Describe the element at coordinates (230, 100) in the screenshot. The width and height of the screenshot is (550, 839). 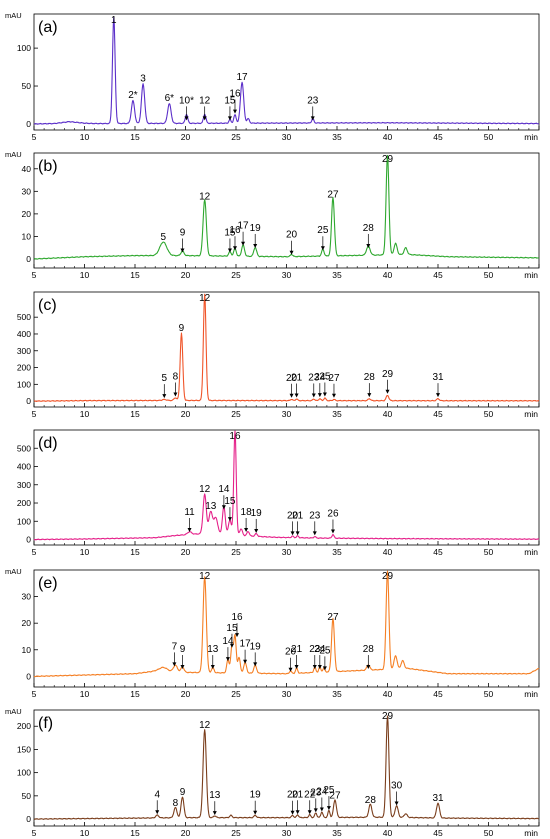
I see `peak-label: 15` at that location.